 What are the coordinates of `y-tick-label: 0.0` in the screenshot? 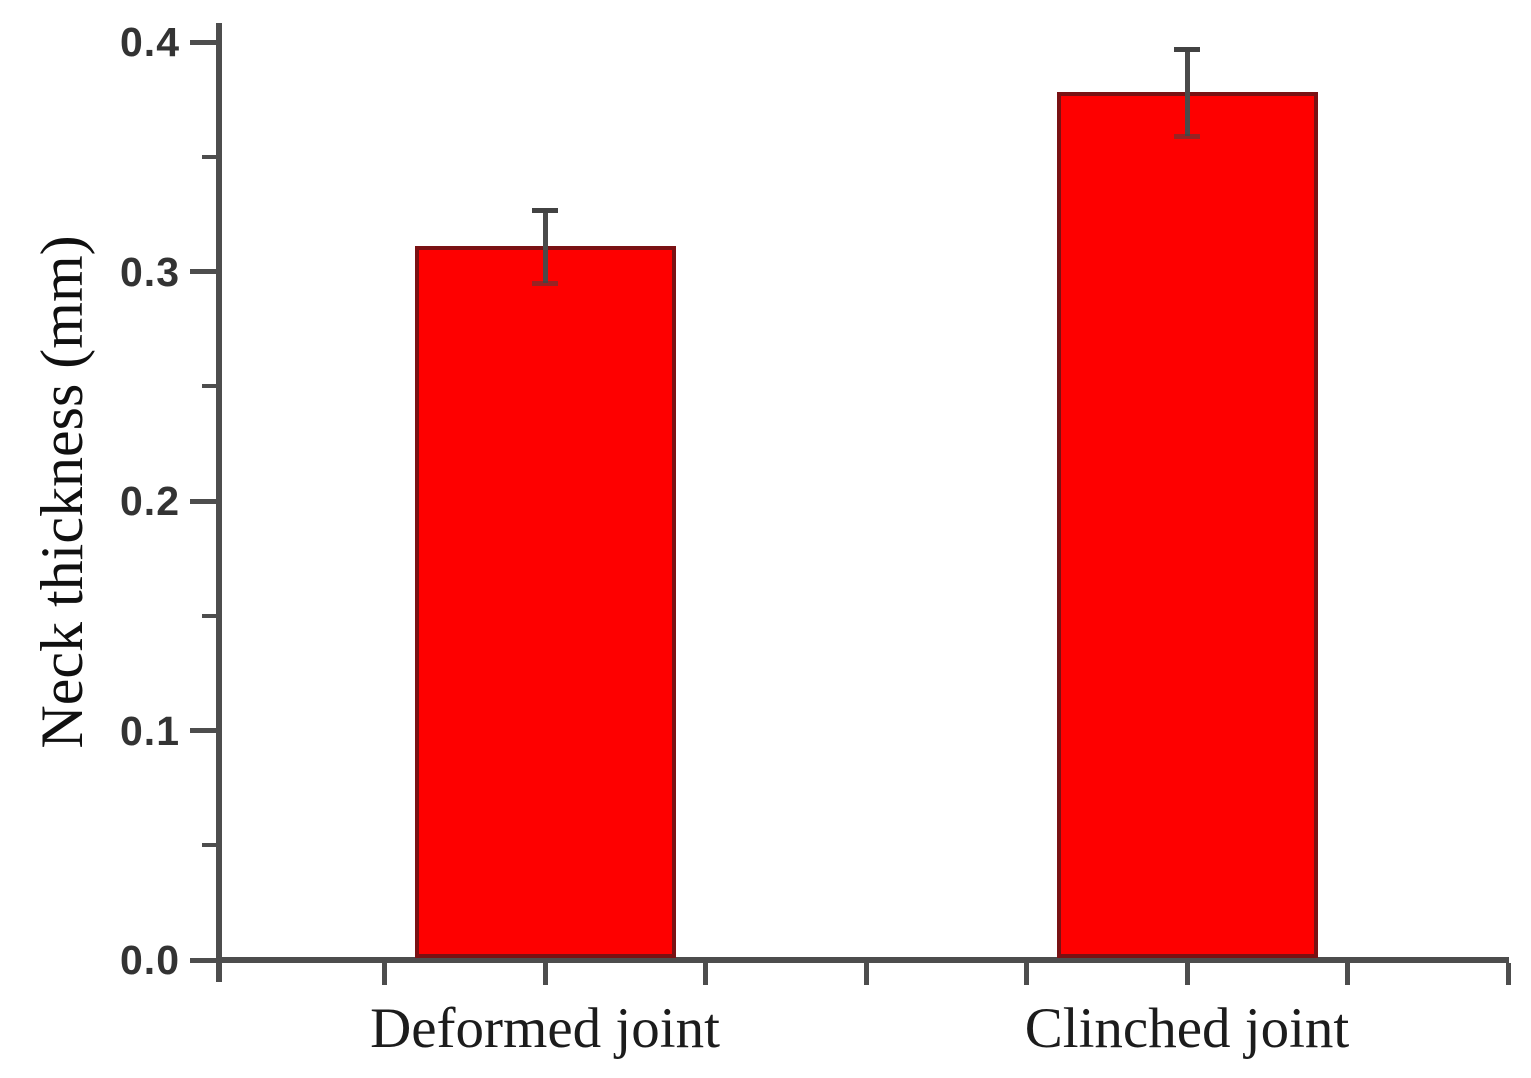 It's located at (150, 960).